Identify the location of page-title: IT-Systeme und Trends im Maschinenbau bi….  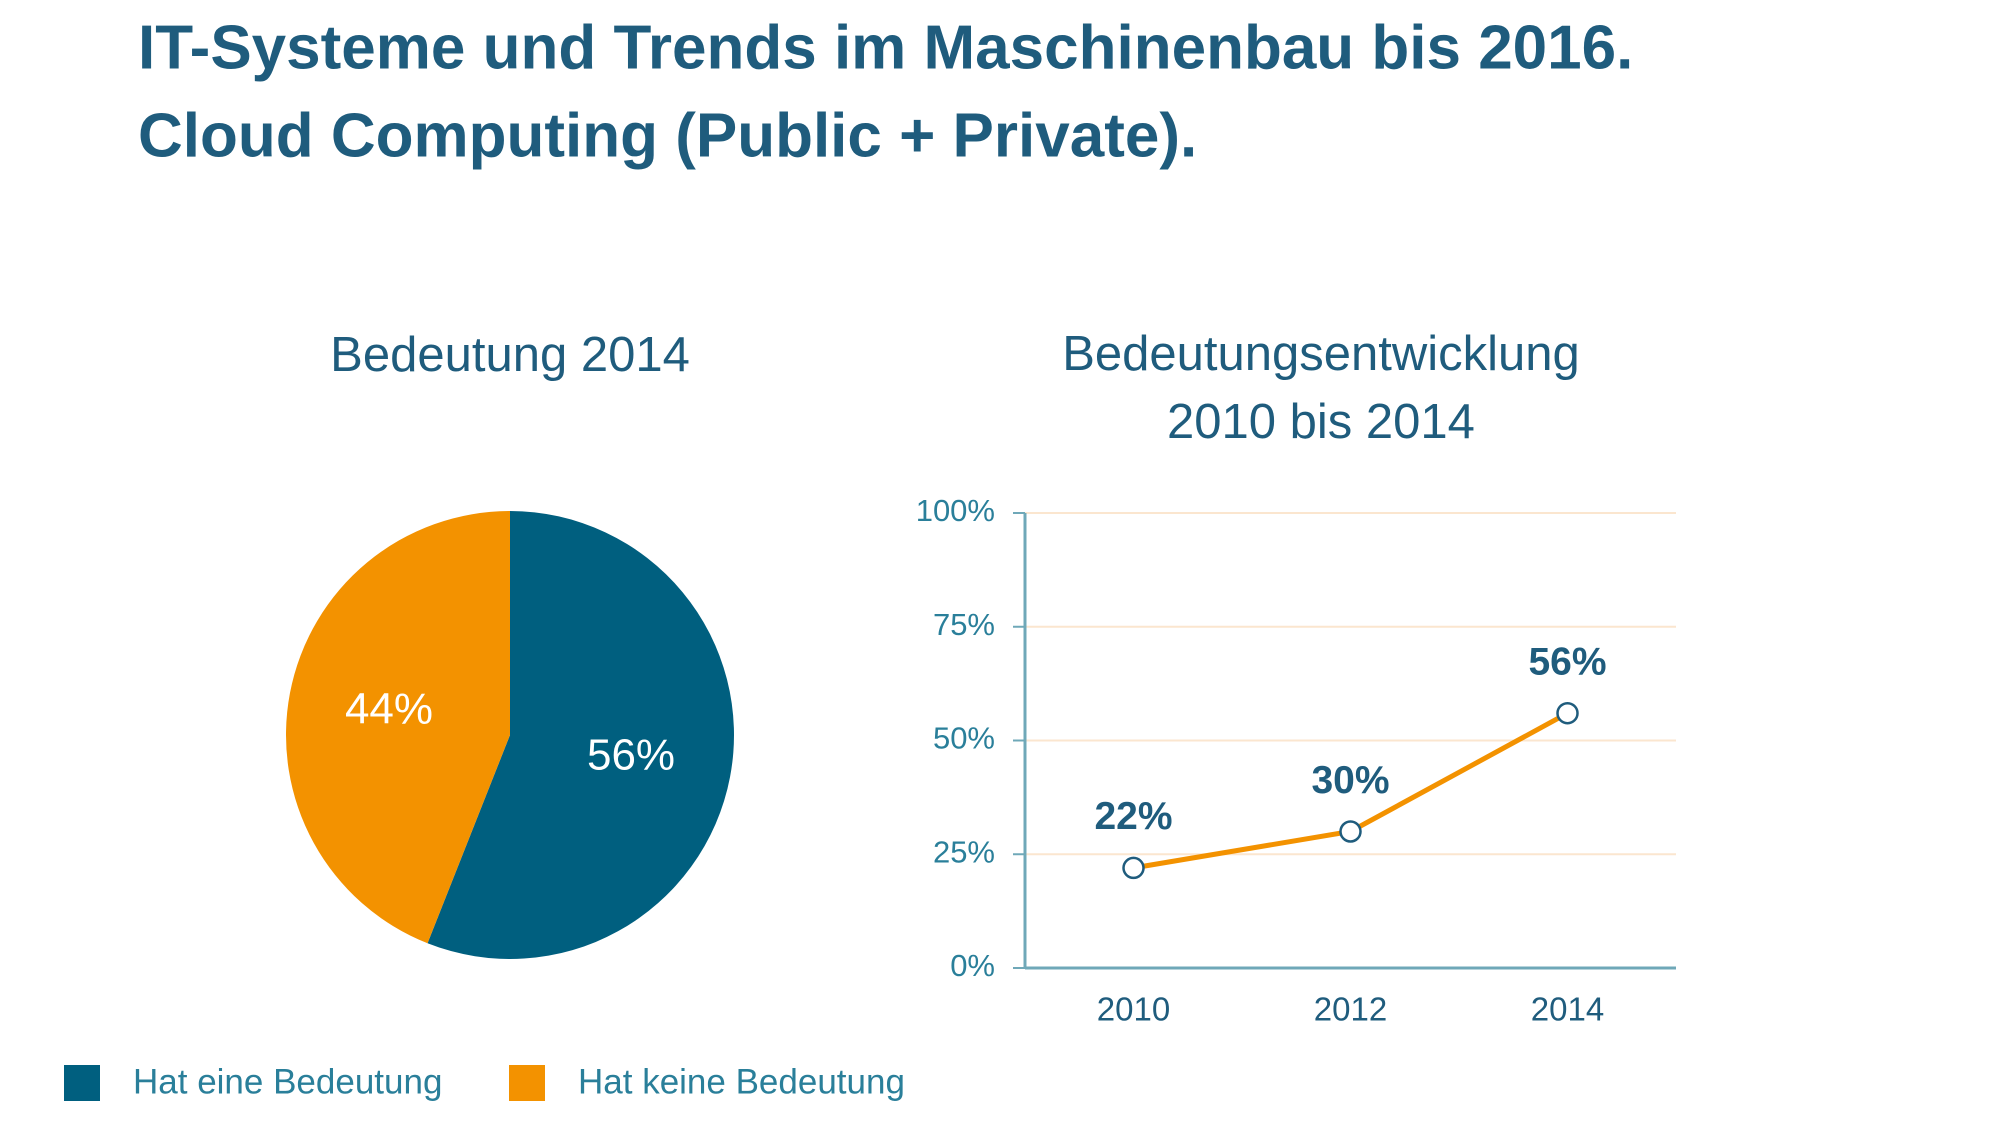
(885, 47).